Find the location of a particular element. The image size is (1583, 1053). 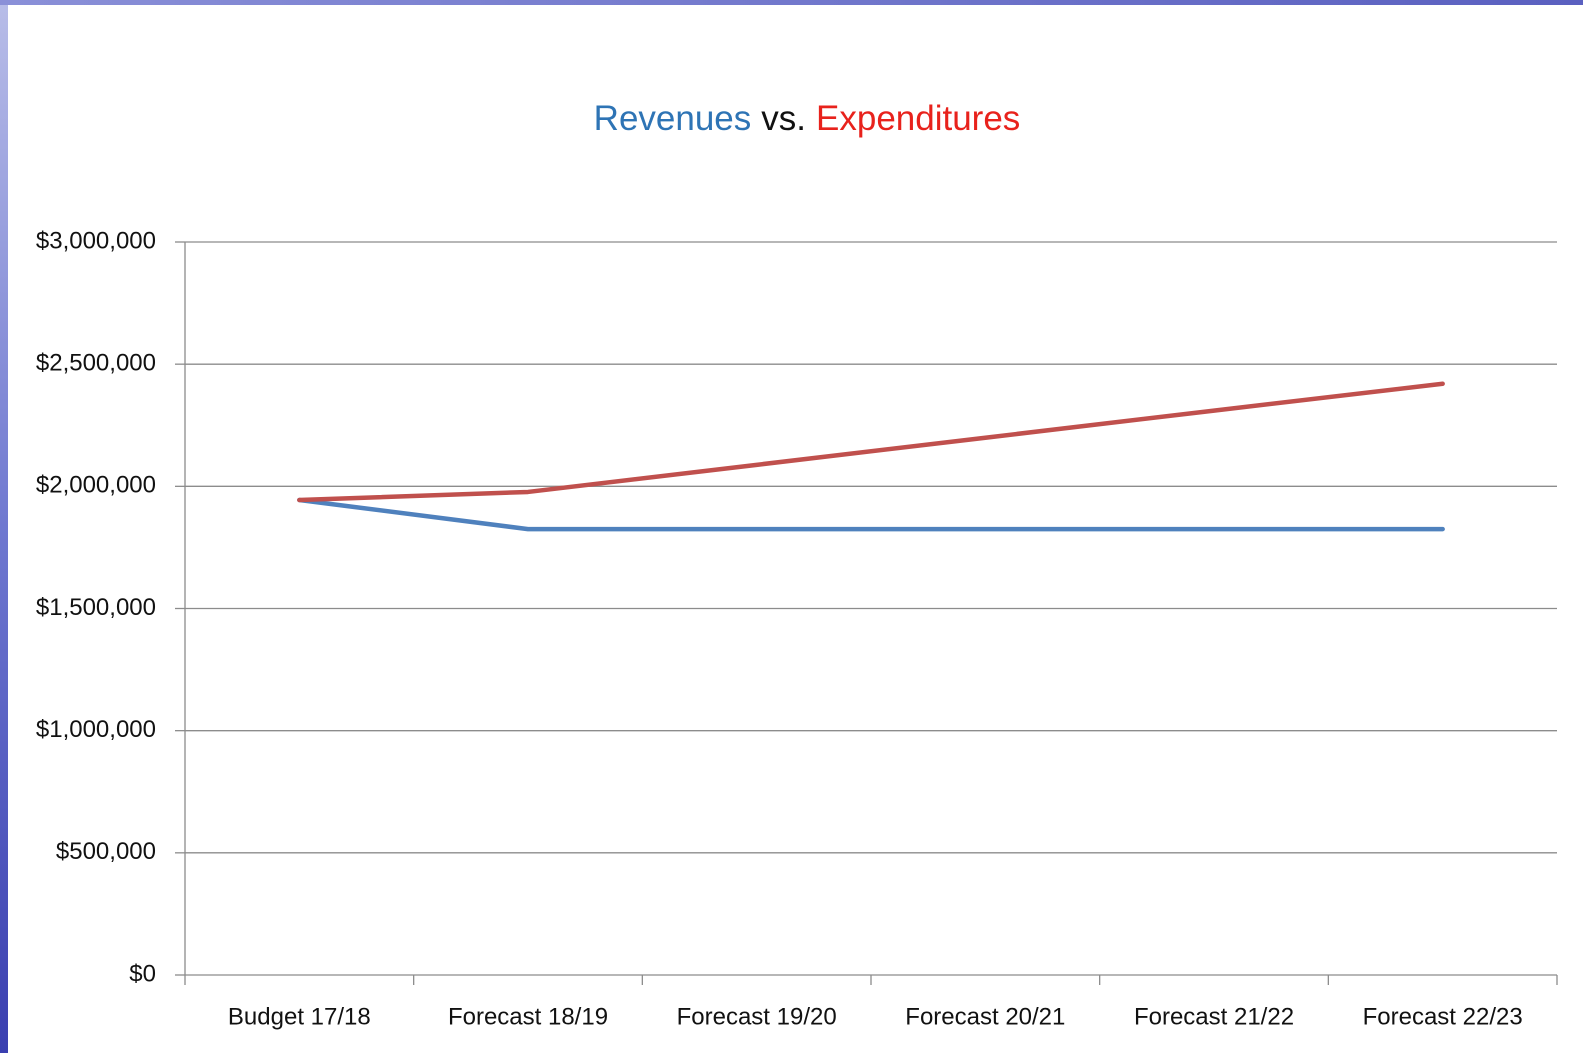

x-tick-label: Forecast 21/22 is located at coordinates (1214, 1016).